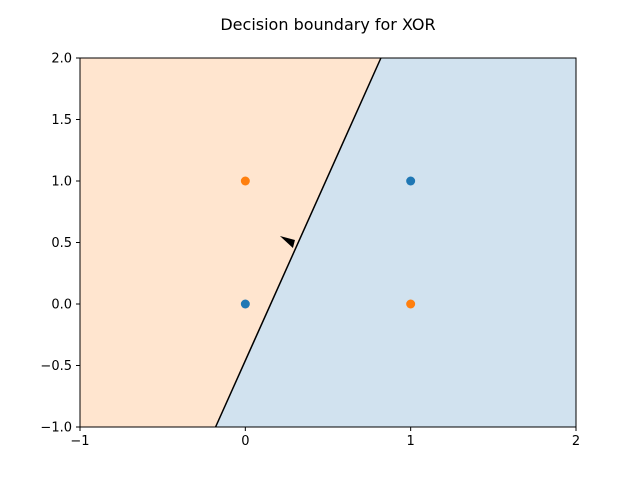 The width and height of the screenshot is (640, 480). Describe the element at coordinates (61, 305) in the screenshot. I see `y-tick-label-3: 0.0` at that location.